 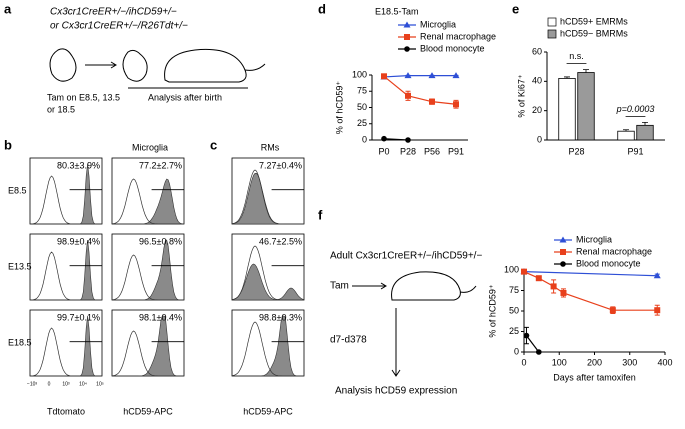 What do you see at coordinates (664, 362) in the screenshot?
I see `x-tick-label: 400` at bounding box center [664, 362].